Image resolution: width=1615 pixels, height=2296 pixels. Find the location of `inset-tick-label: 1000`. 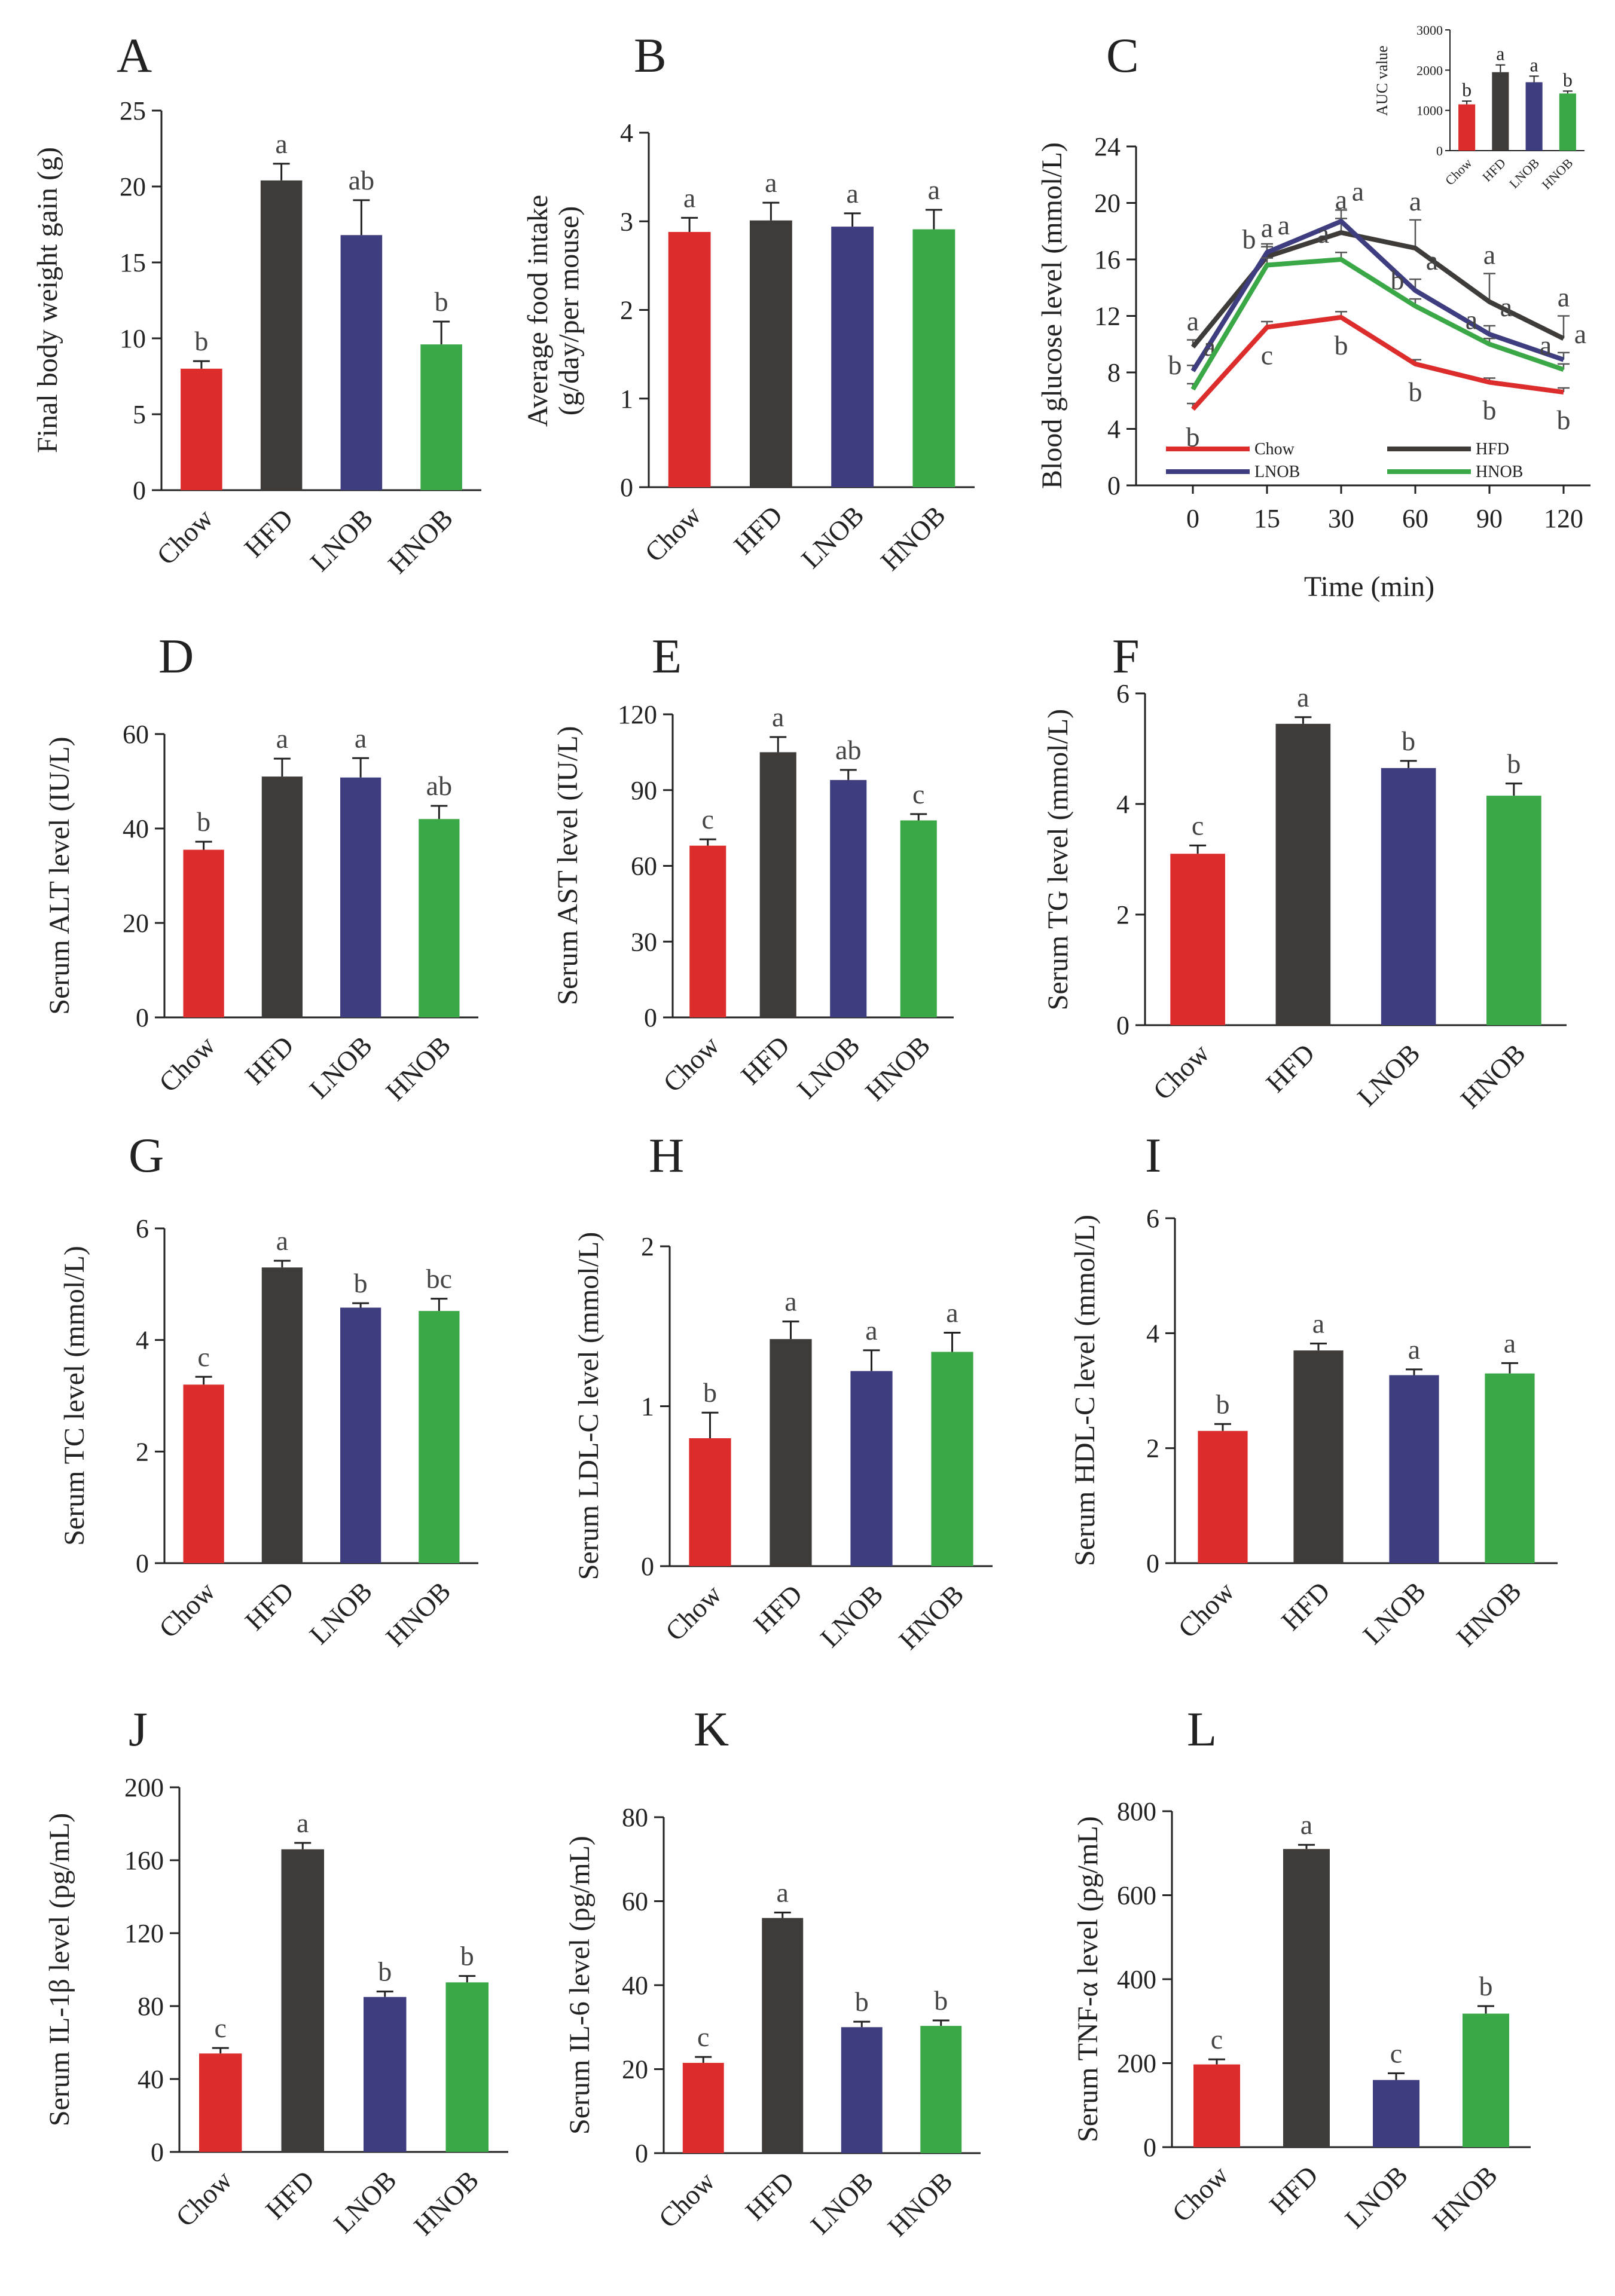

inset-tick-label: 1000 is located at coordinates (1429, 110).